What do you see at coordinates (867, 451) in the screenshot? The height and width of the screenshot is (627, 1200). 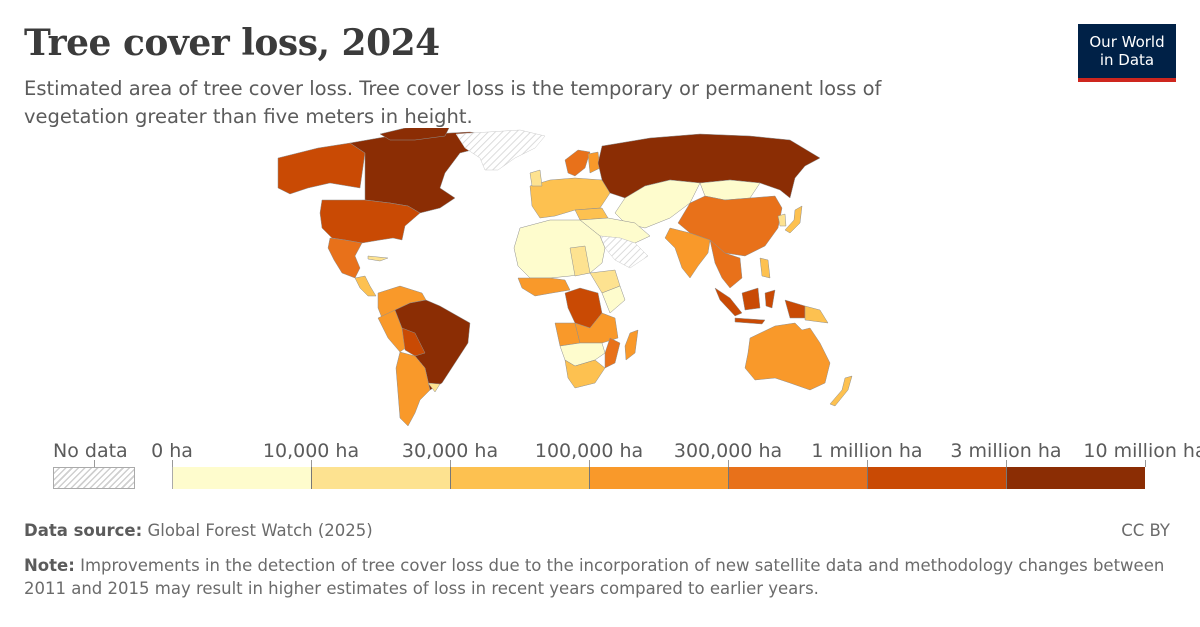 I see `legend-label-5: 1 million ha` at bounding box center [867, 451].